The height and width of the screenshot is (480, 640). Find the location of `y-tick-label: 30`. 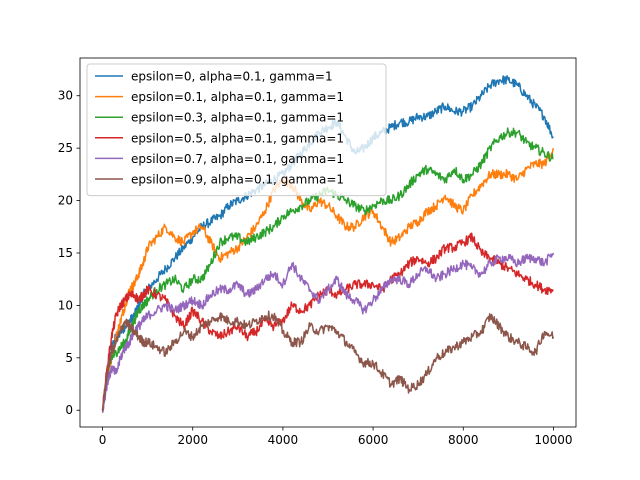

y-tick-label: 30 is located at coordinates (65, 96).